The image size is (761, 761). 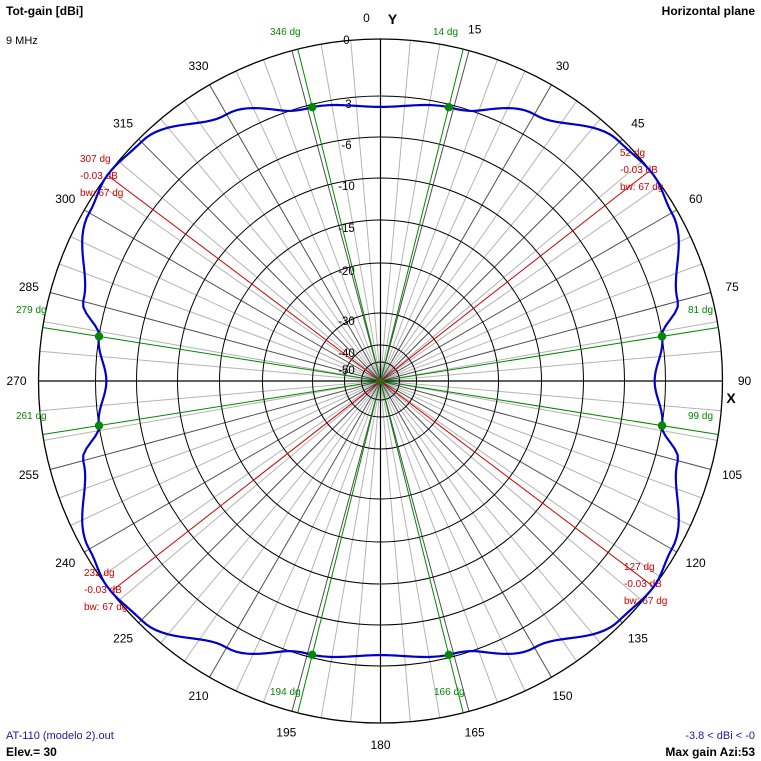 What do you see at coordinates (285, 32) in the screenshot?
I see `minus3db-label: 346 dg` at bounding box center [285, 32].